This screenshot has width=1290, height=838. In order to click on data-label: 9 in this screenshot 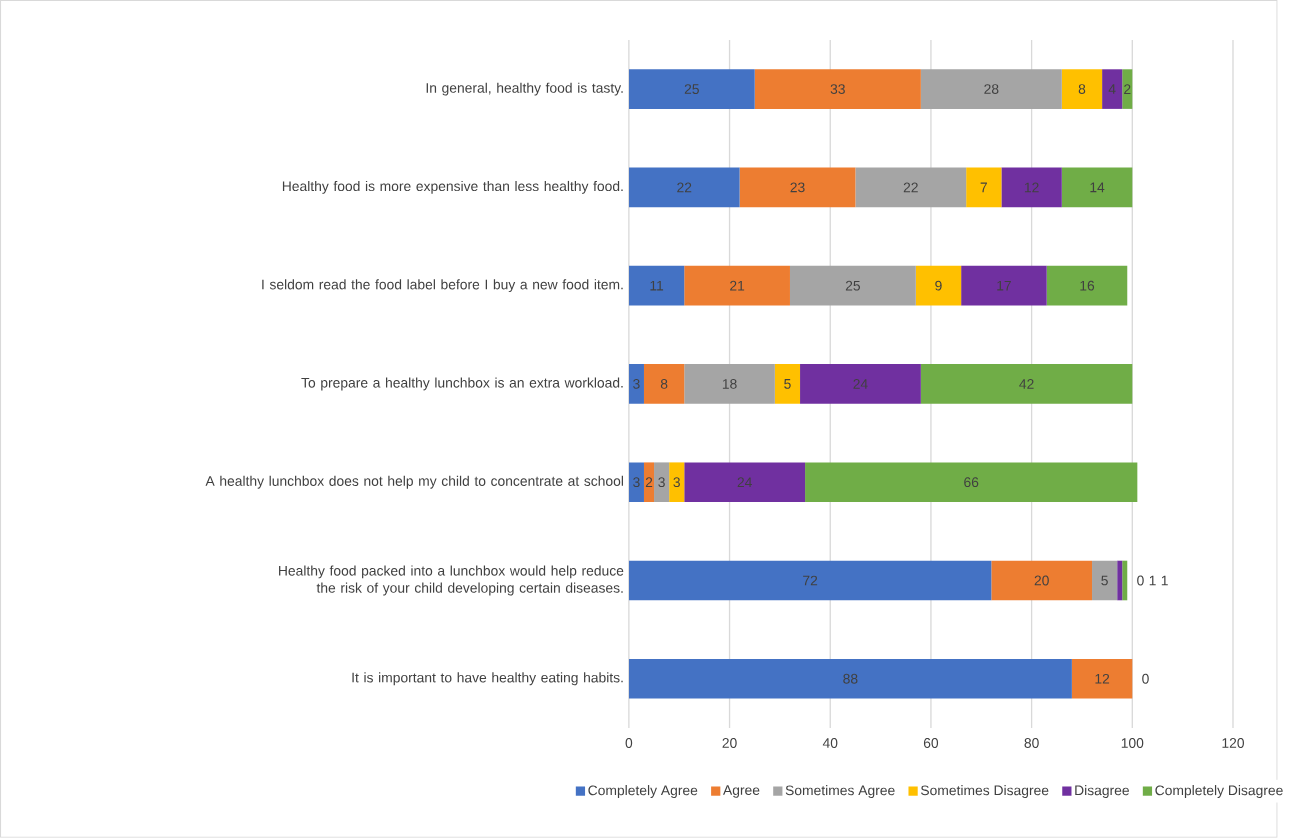, I will do `click(938, 285)`.